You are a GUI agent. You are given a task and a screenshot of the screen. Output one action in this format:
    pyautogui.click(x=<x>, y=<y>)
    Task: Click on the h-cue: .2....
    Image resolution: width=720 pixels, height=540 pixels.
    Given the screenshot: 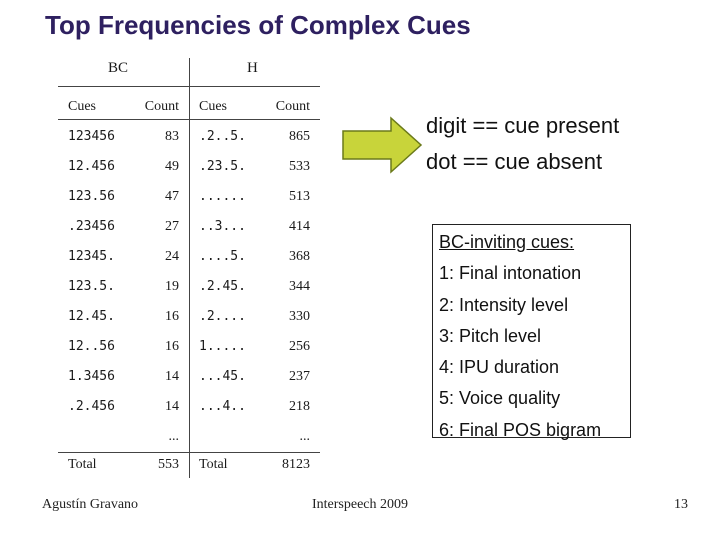 What is the action you would take?
    pyautogui.click(x=222, y=316)
    